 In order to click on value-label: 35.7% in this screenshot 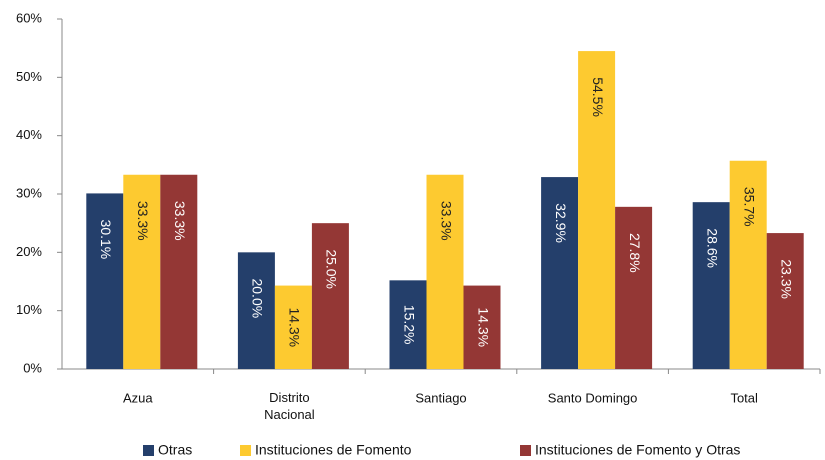, I will do `click(749, 207)`.